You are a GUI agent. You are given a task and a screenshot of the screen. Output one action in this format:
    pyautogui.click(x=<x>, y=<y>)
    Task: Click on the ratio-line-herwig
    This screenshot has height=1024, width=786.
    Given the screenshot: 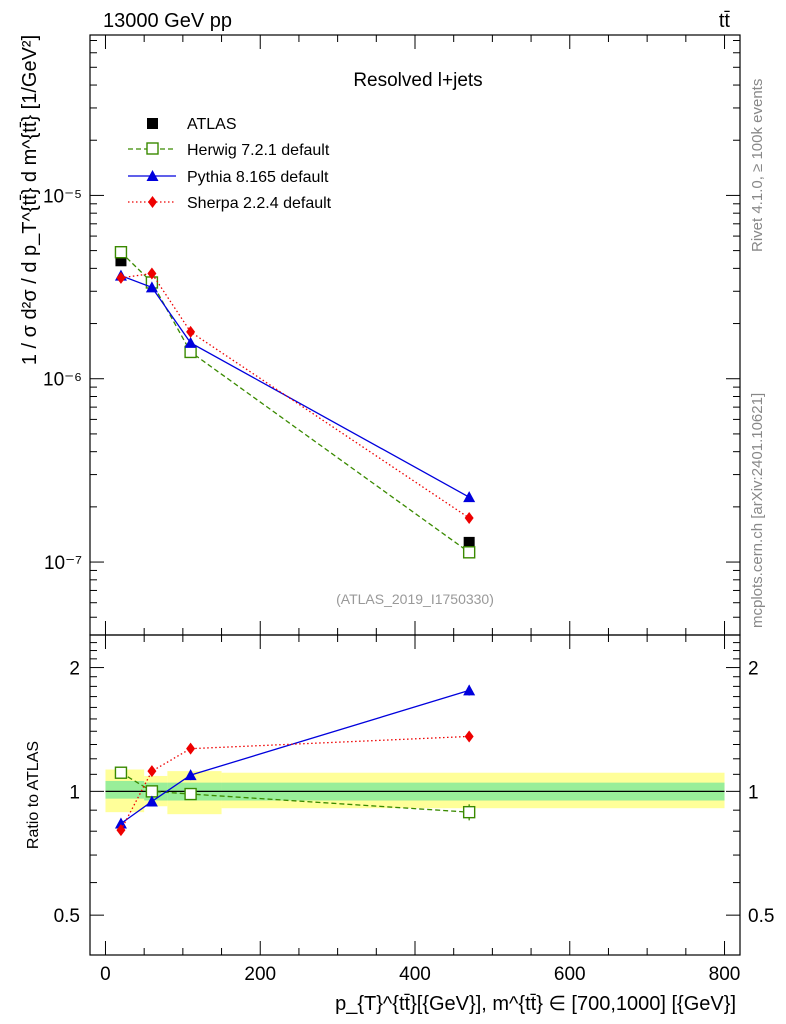 What is the action you would take?
    pyautogui.click(x=295, y=792)
    